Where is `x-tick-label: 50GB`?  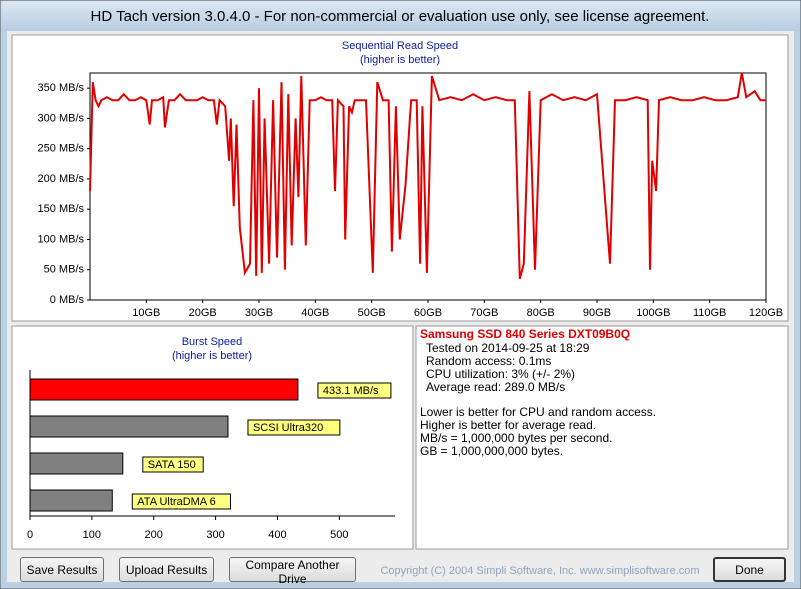 x-tick-label: 50GB is located at coordinates (372, 313).